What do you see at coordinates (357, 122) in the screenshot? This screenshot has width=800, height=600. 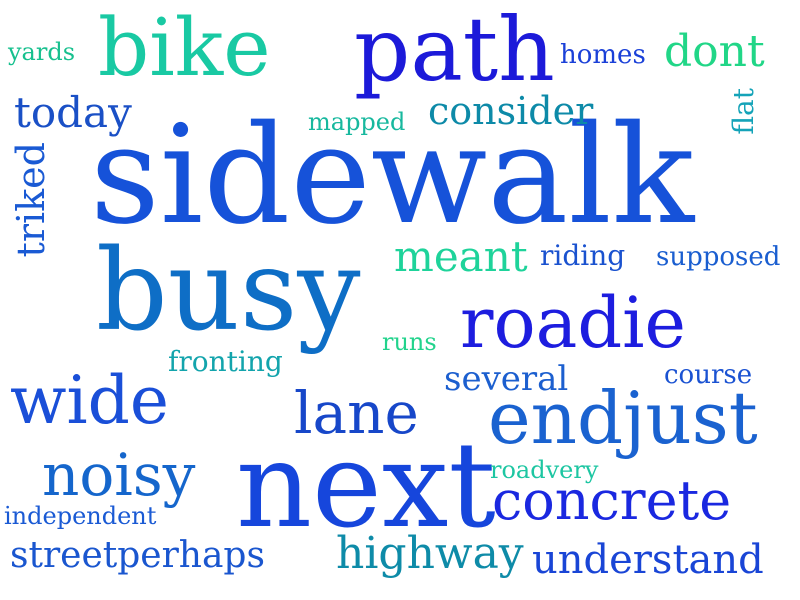 I see `word-mapped: mapped` at bounding box center [357, 122].